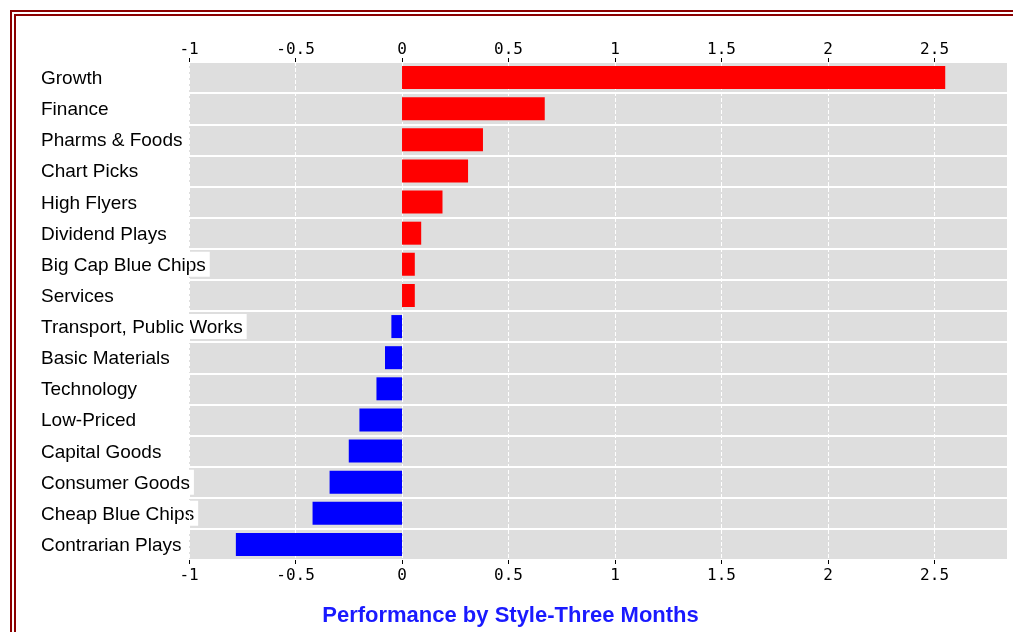 This screenshot has height=640, width=1021. I want to click on x-tick-label: 2.5, so click(935, 574).